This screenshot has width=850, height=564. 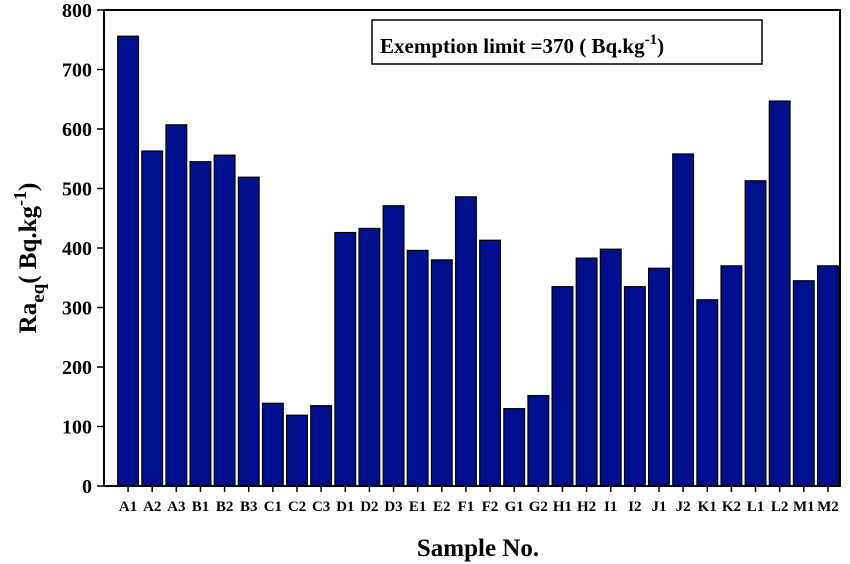 What do you see at coordinates (538, 507) in the screenshot?
I see `x-tick-label-G2: G2` at bounding box center [538, 507].